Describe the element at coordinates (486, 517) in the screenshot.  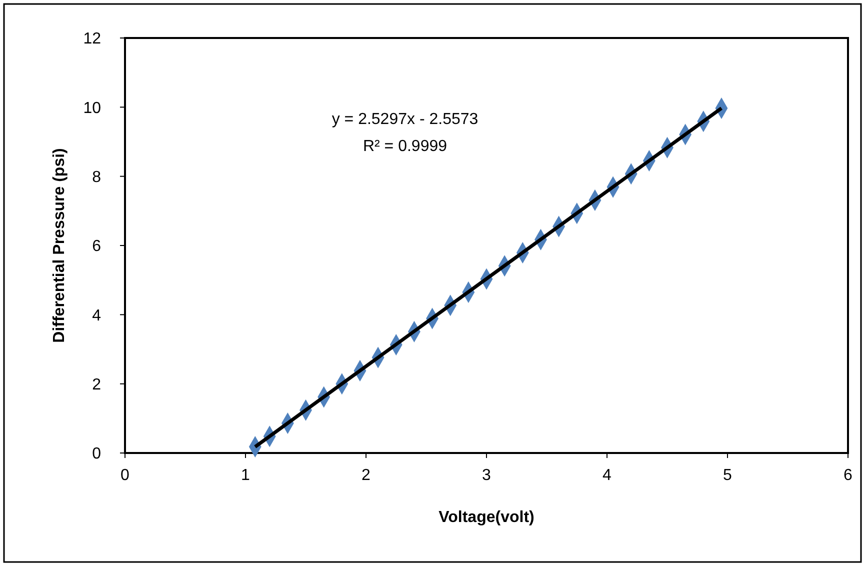
I see `x-axis-title: Voltage(volt)` at that location.